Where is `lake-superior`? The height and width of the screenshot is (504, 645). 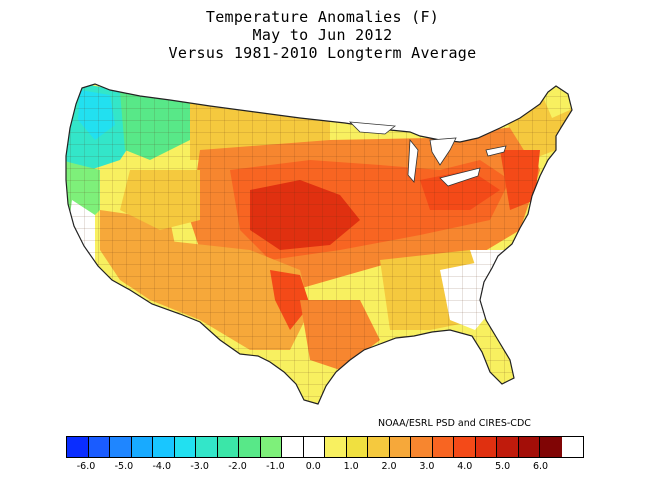
lake-superior is located at coordinates (372, 128).